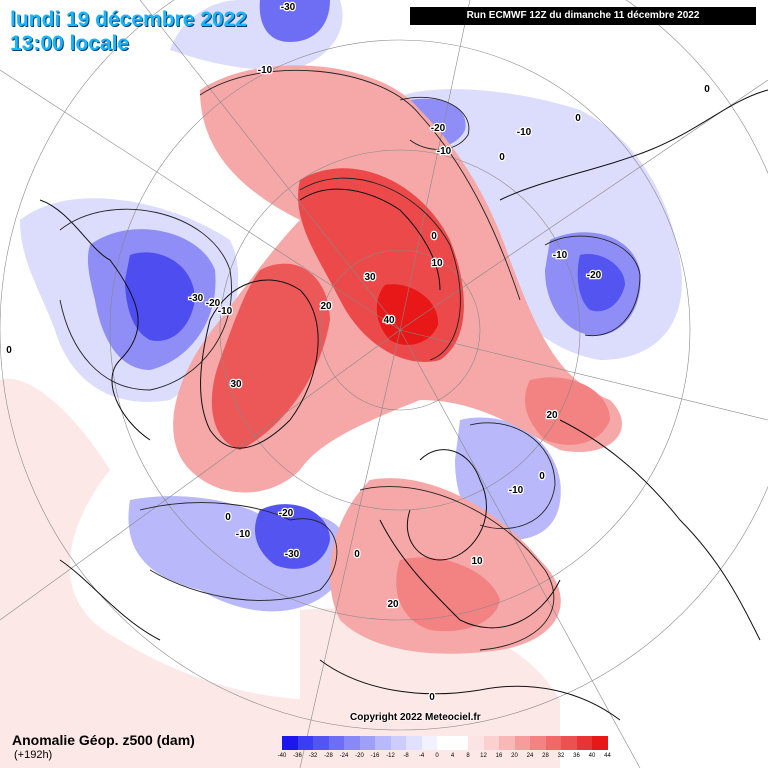 Image resolution: width=768 pixels, height=768 pixels. I want to click on legend-tick-label: 0, so click(437, 756).